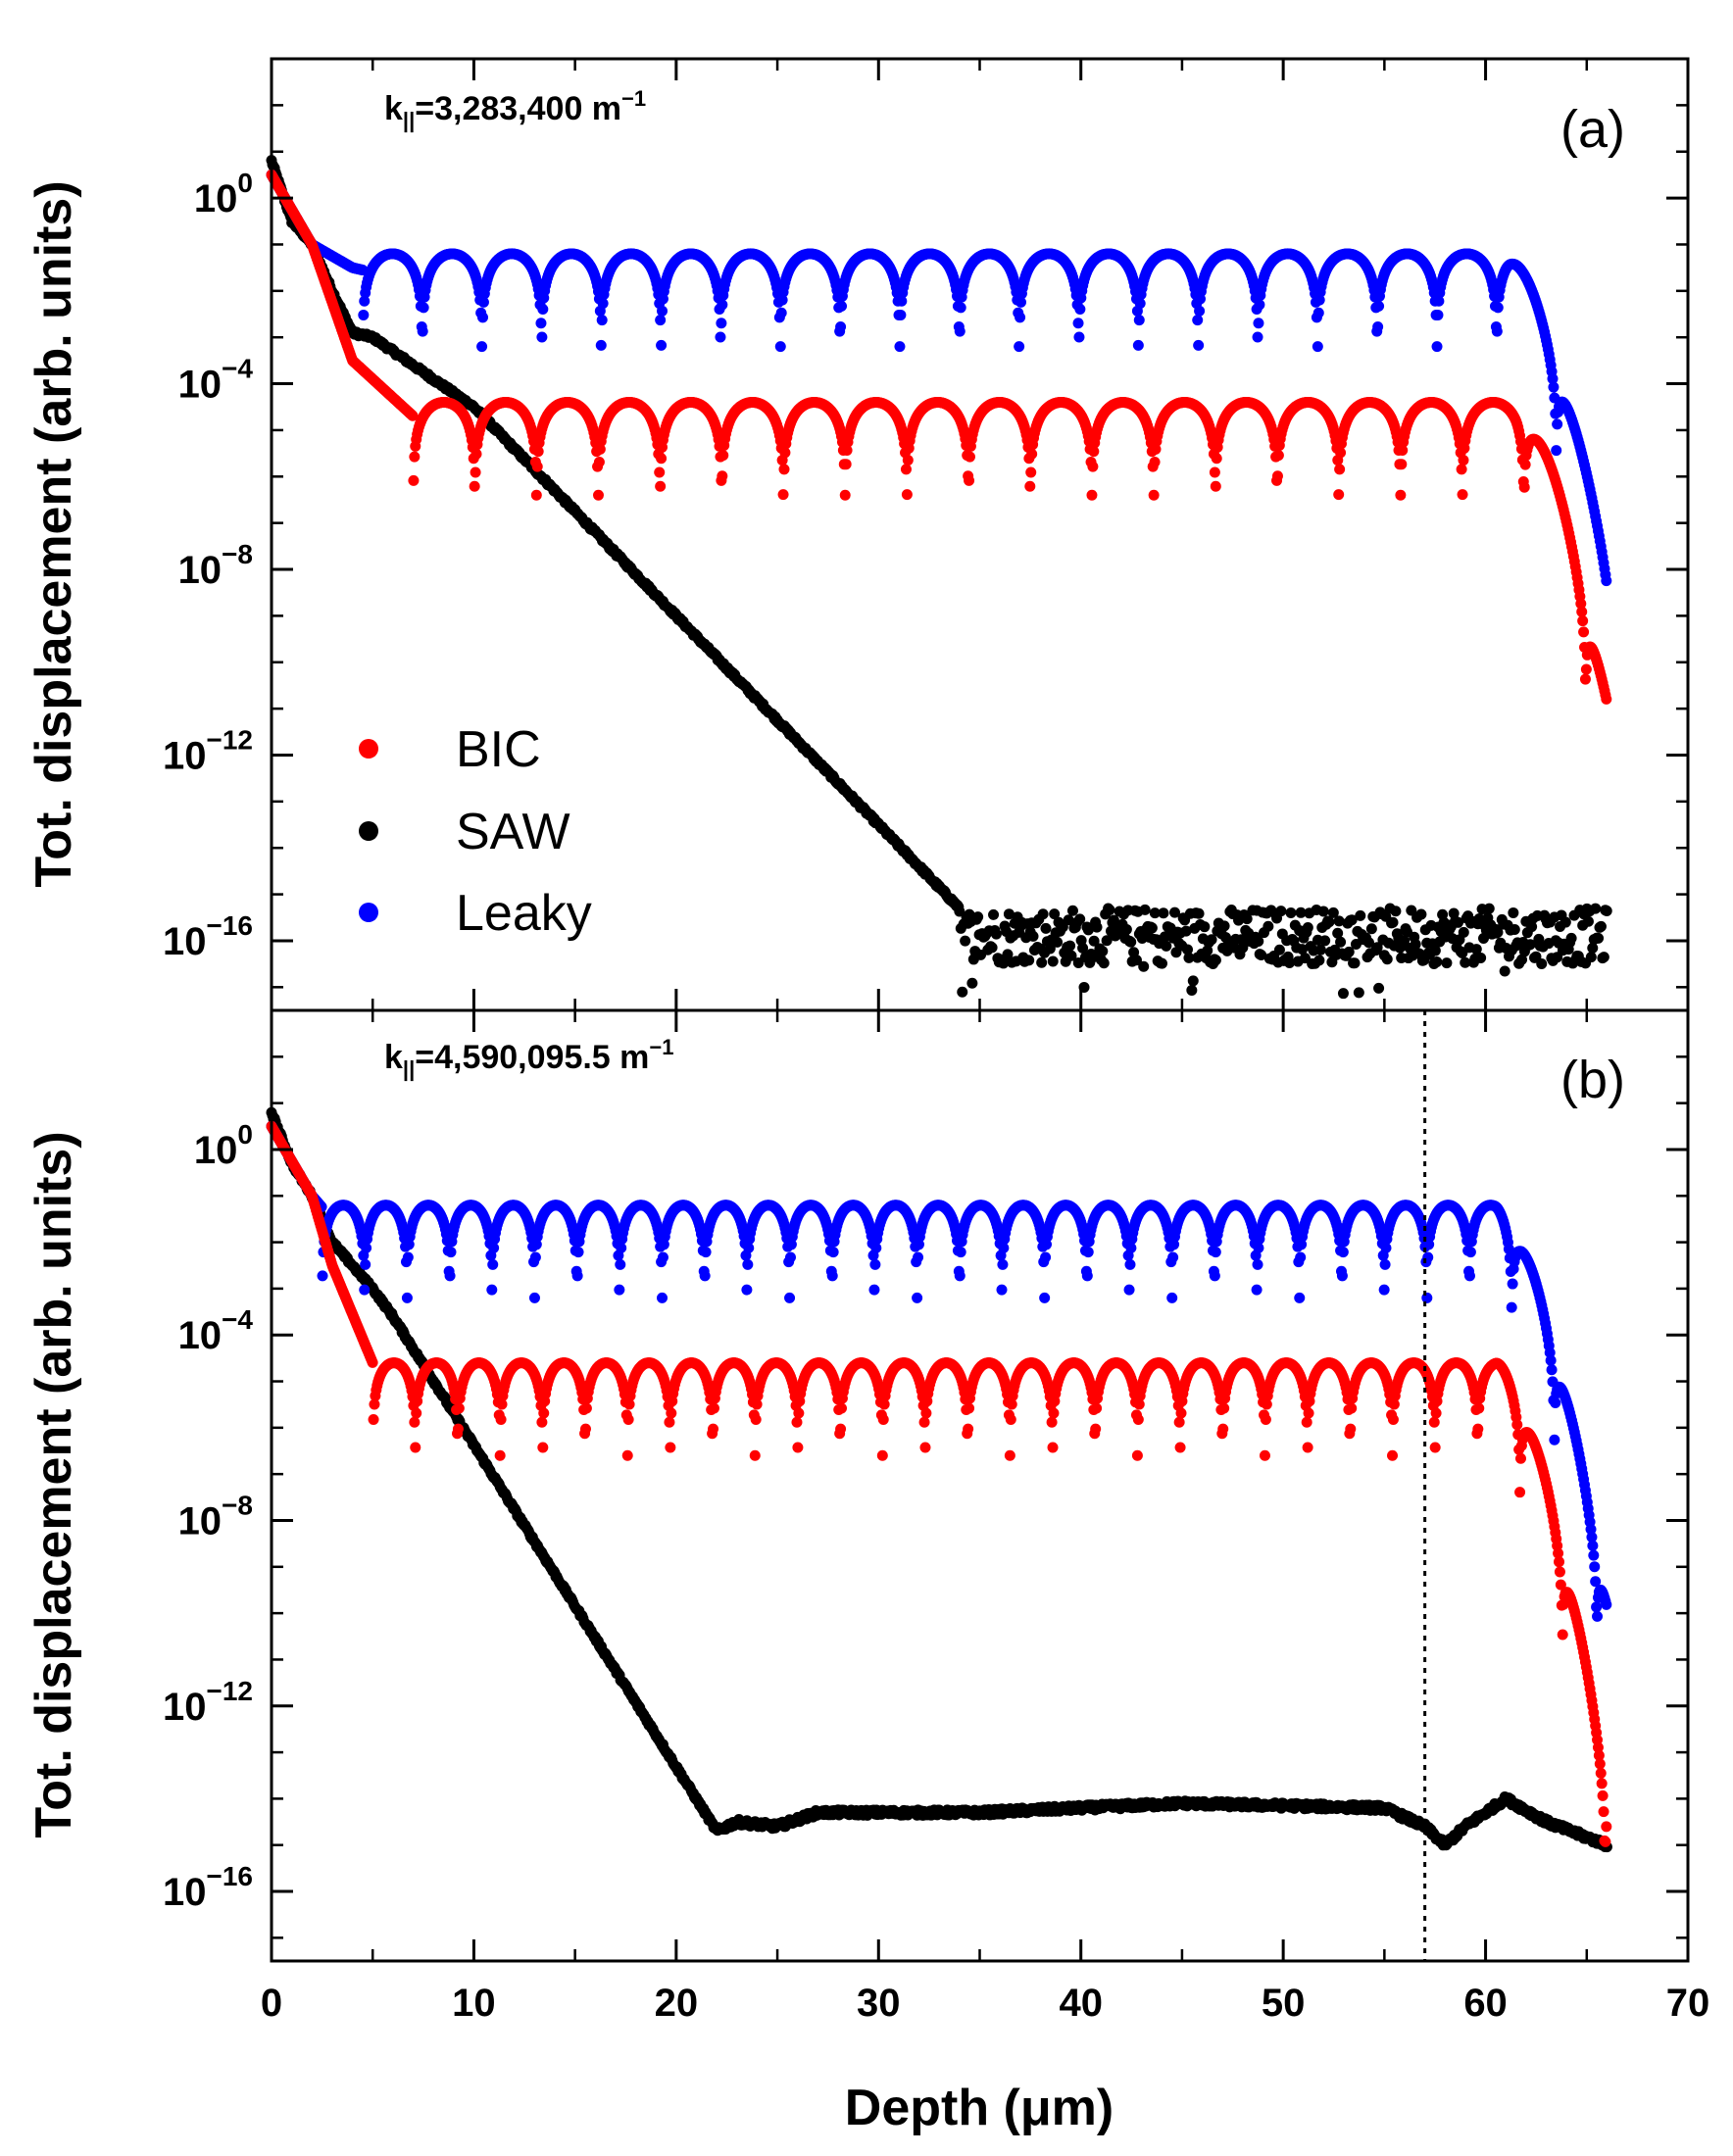  What do you see at coordinates (498, 749) in the screenshot?
I see `legend-label-bic: BIC` at bounding box center [498, 749].